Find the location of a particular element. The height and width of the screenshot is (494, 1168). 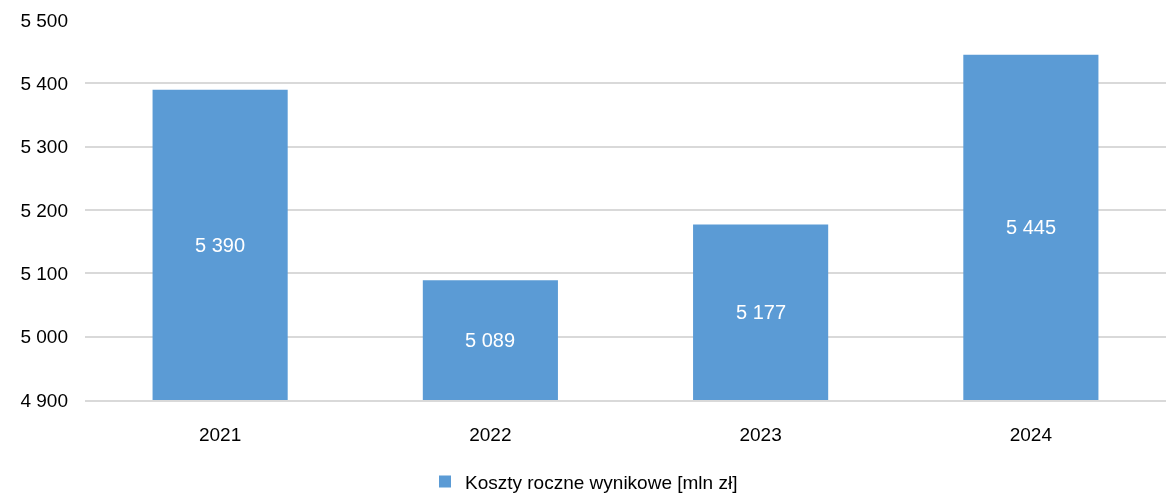

x-tick-label: 2022 is located at coordinates (490, 434).